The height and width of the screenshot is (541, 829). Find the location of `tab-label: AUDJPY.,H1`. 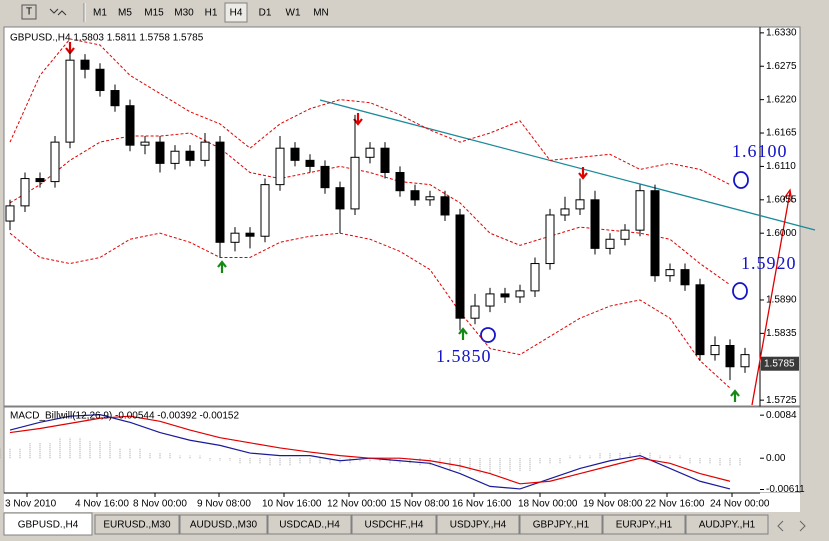

tab-label: AUDJPY.,H1 is located at coordinates (727, 525).